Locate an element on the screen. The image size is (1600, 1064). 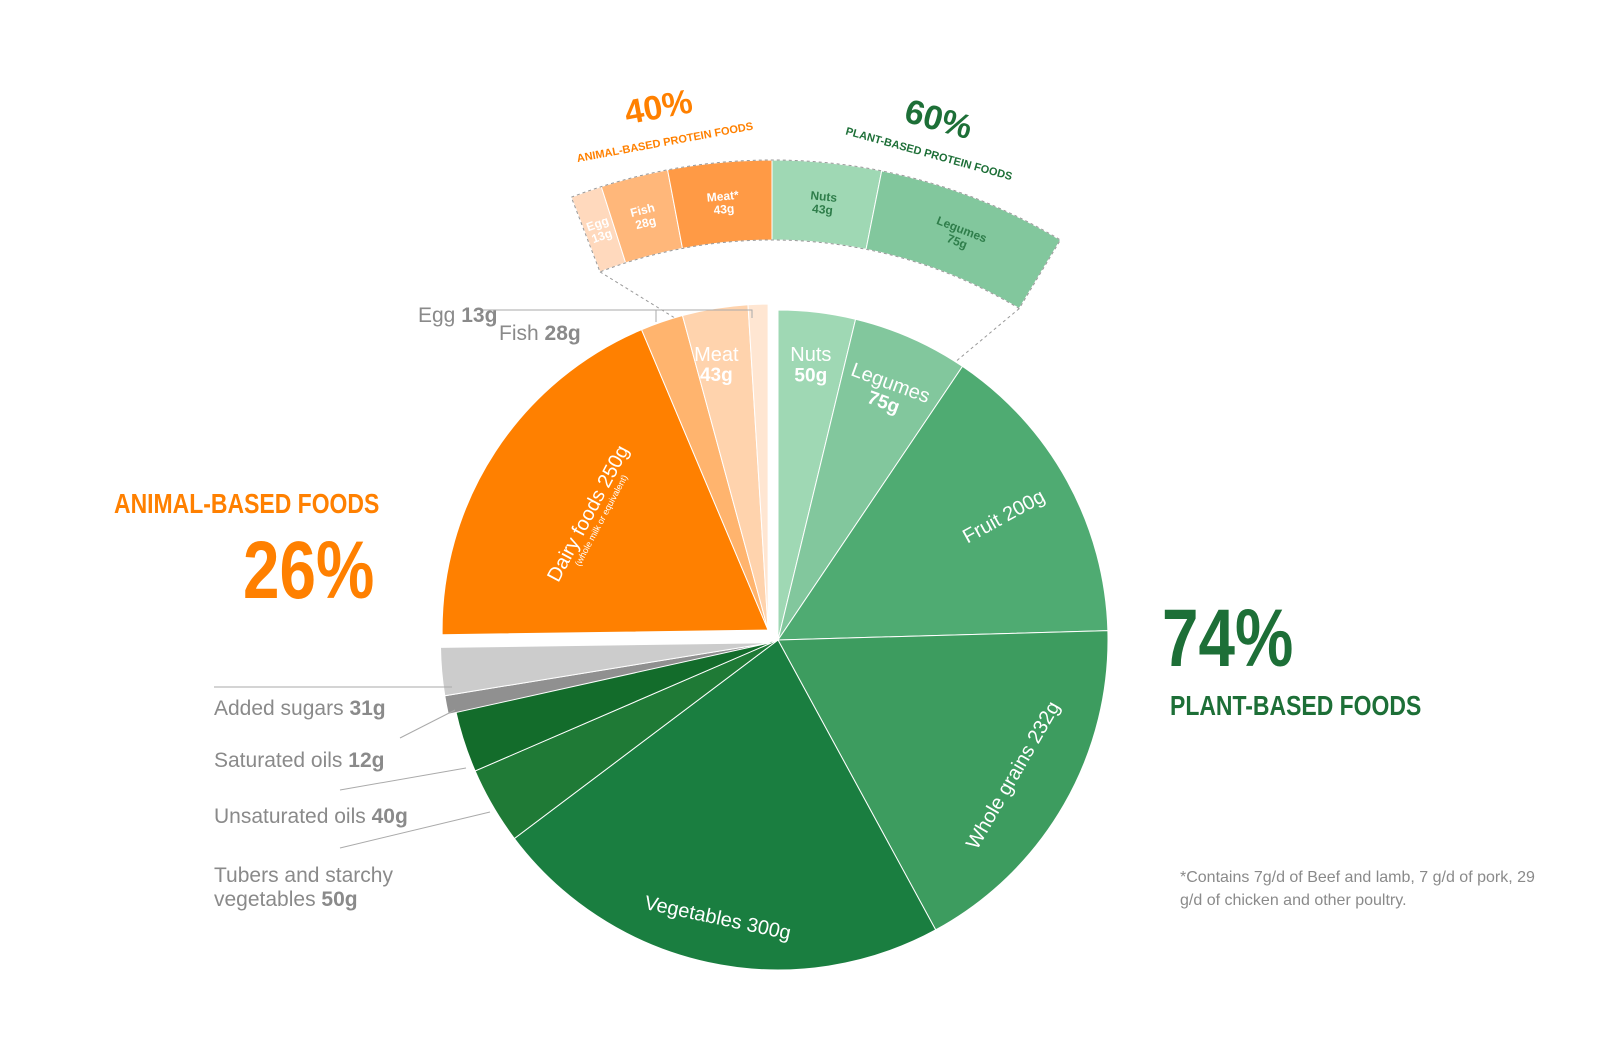
slice-label-text: 50g is located at coordinates (810, 375).